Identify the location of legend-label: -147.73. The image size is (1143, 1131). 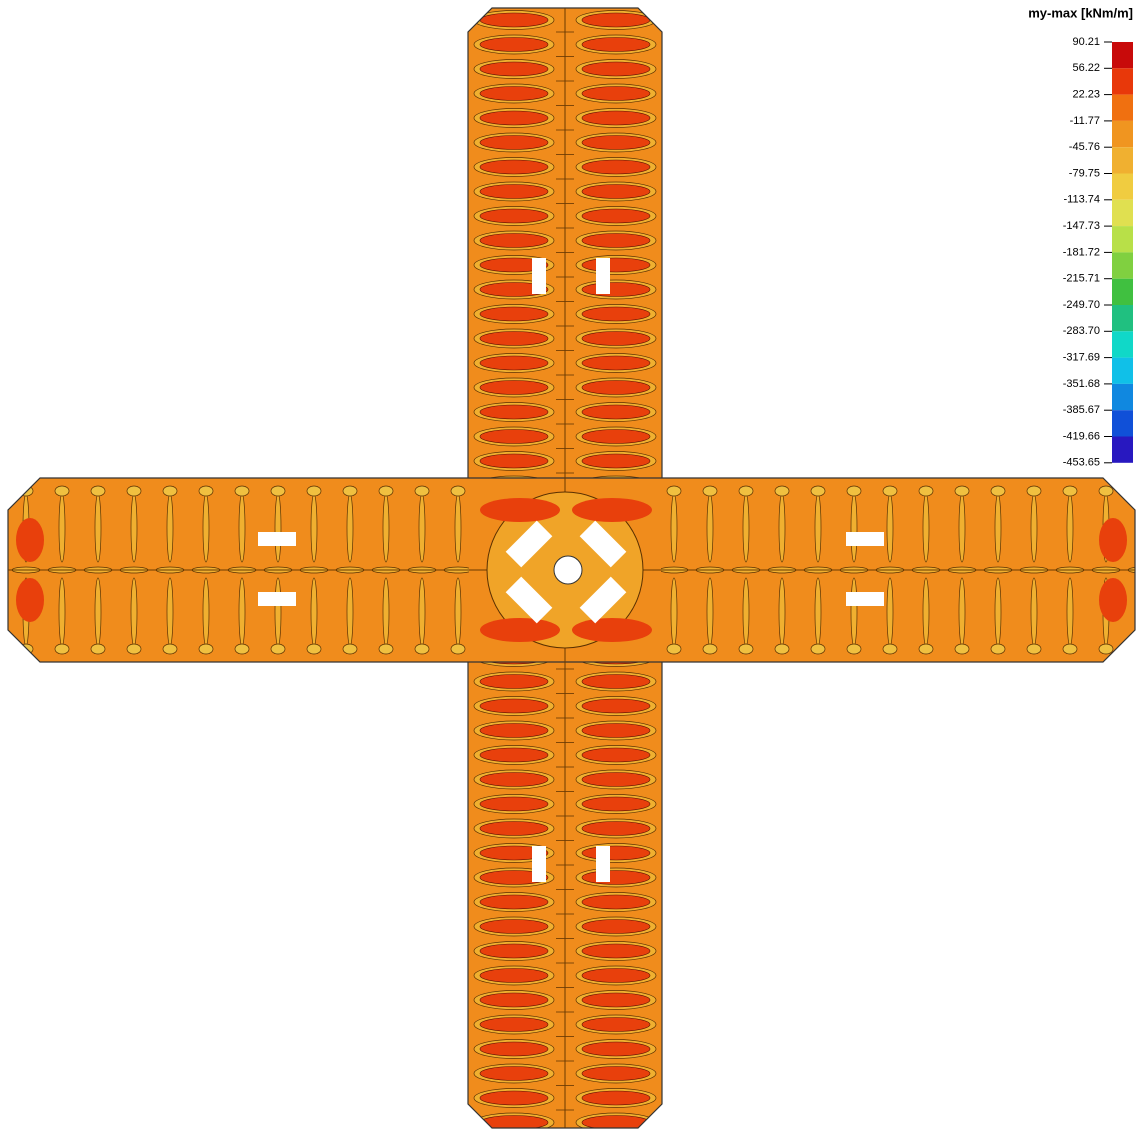
(1081, 226).